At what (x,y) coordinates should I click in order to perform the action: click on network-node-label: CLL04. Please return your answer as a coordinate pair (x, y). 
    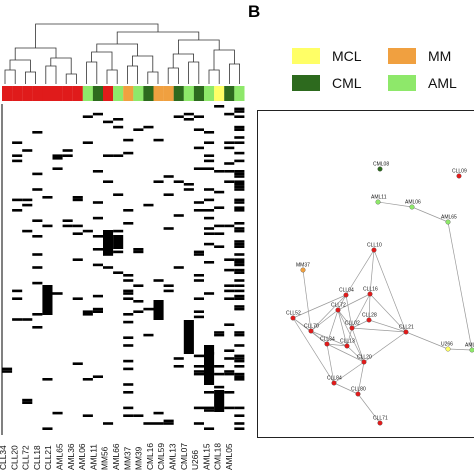
    Looking at the image, I should click on (346, 291).